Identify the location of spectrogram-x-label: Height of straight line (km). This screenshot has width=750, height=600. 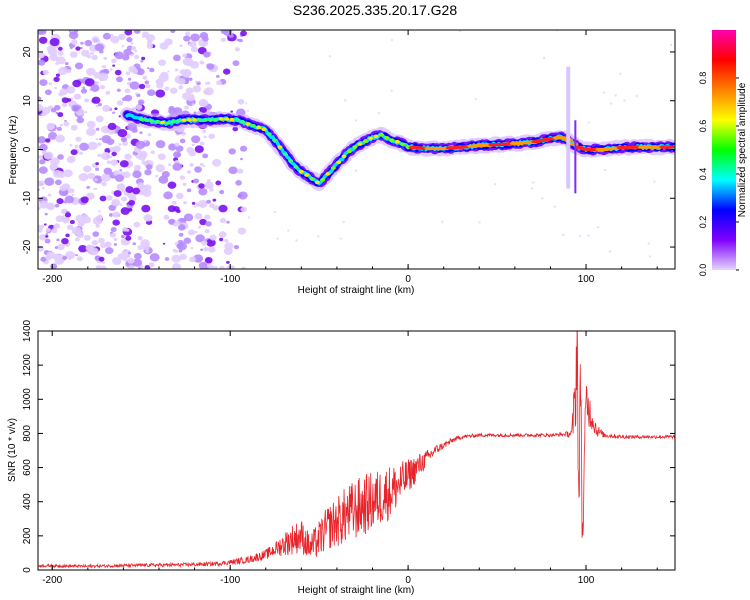
(356, 290).